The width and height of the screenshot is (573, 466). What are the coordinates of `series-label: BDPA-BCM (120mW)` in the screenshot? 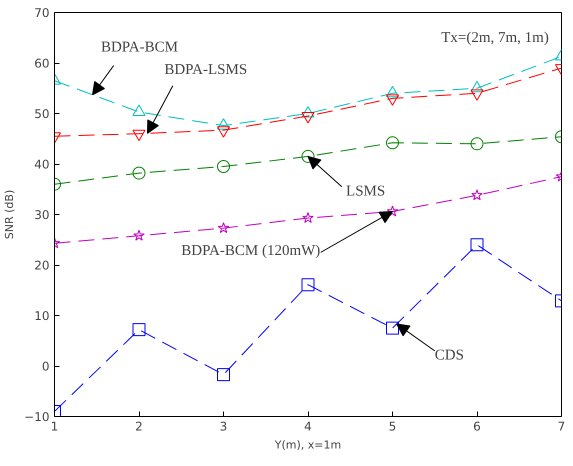 It's located at (250, 250).